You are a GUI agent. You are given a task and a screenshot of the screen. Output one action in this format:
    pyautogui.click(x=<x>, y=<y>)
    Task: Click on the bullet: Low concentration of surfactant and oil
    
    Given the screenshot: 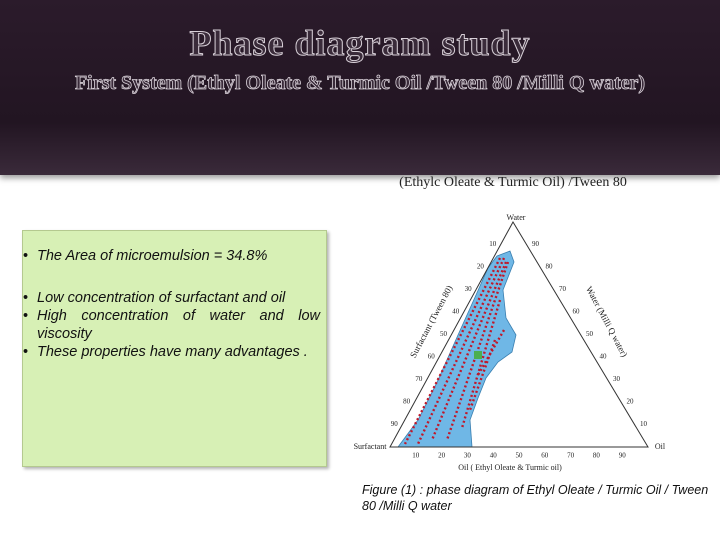 What is the action you would take?
    pyautogui.click(x=171, y=298)
    